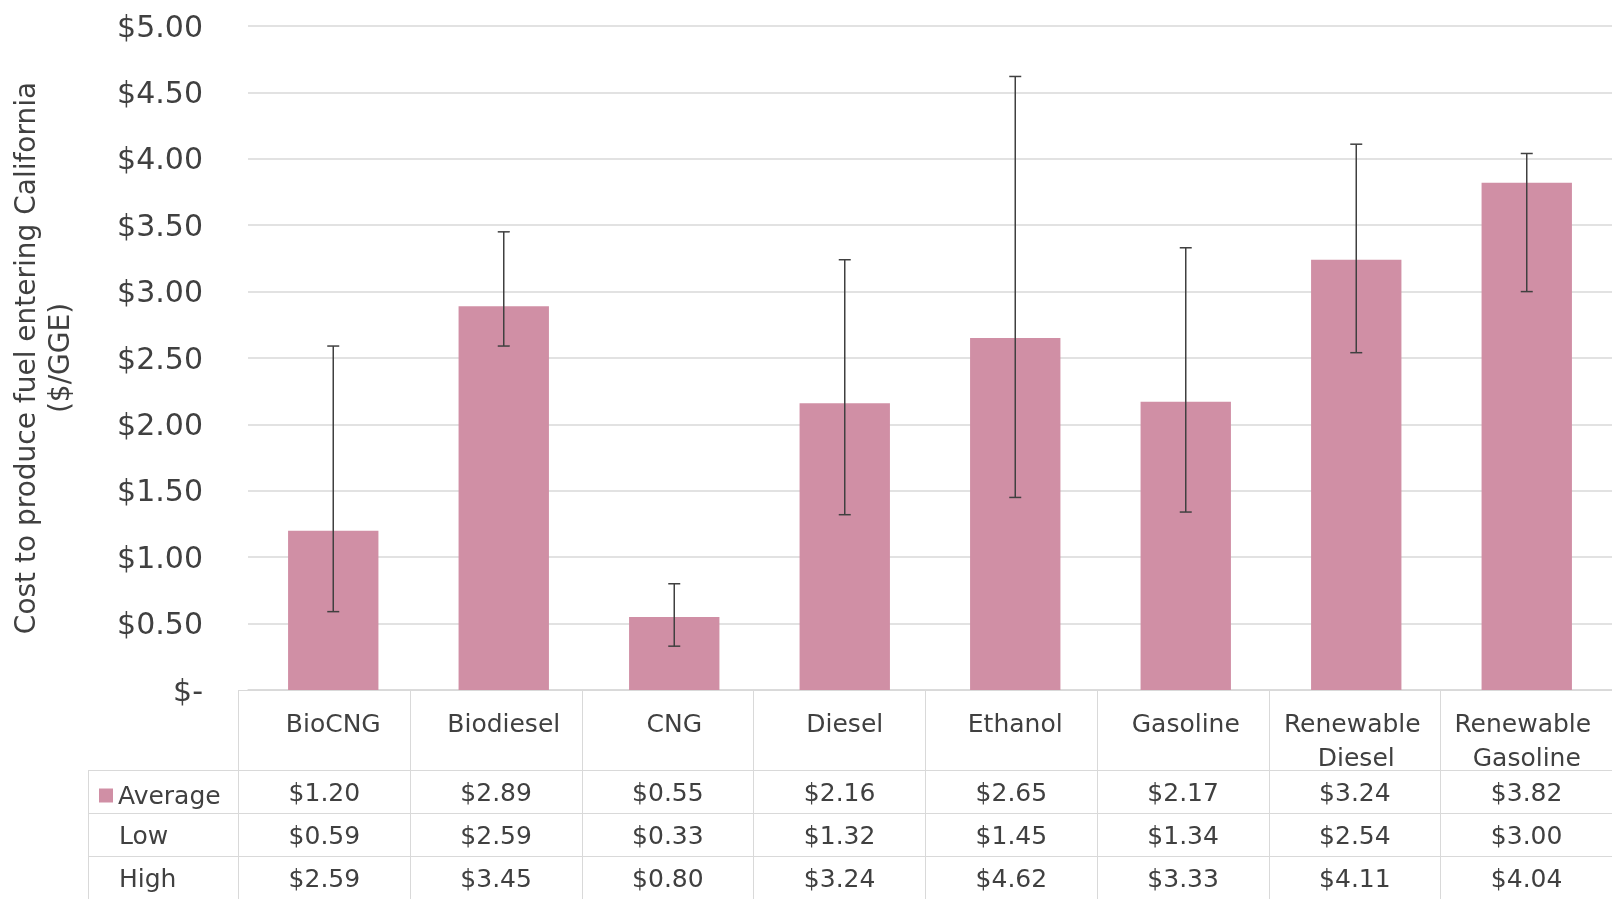  What do you see at coordinates (1182, 791) in the screenshot?
I see `data-label: $2.17` at bounding box center [1182, 791].